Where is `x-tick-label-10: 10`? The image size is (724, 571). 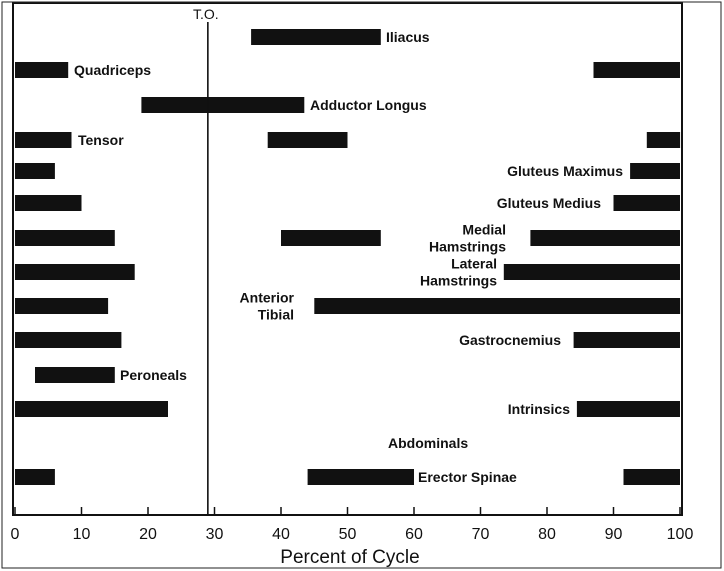
x-tick-label-10: 10 is located at coordinates (82, 534).